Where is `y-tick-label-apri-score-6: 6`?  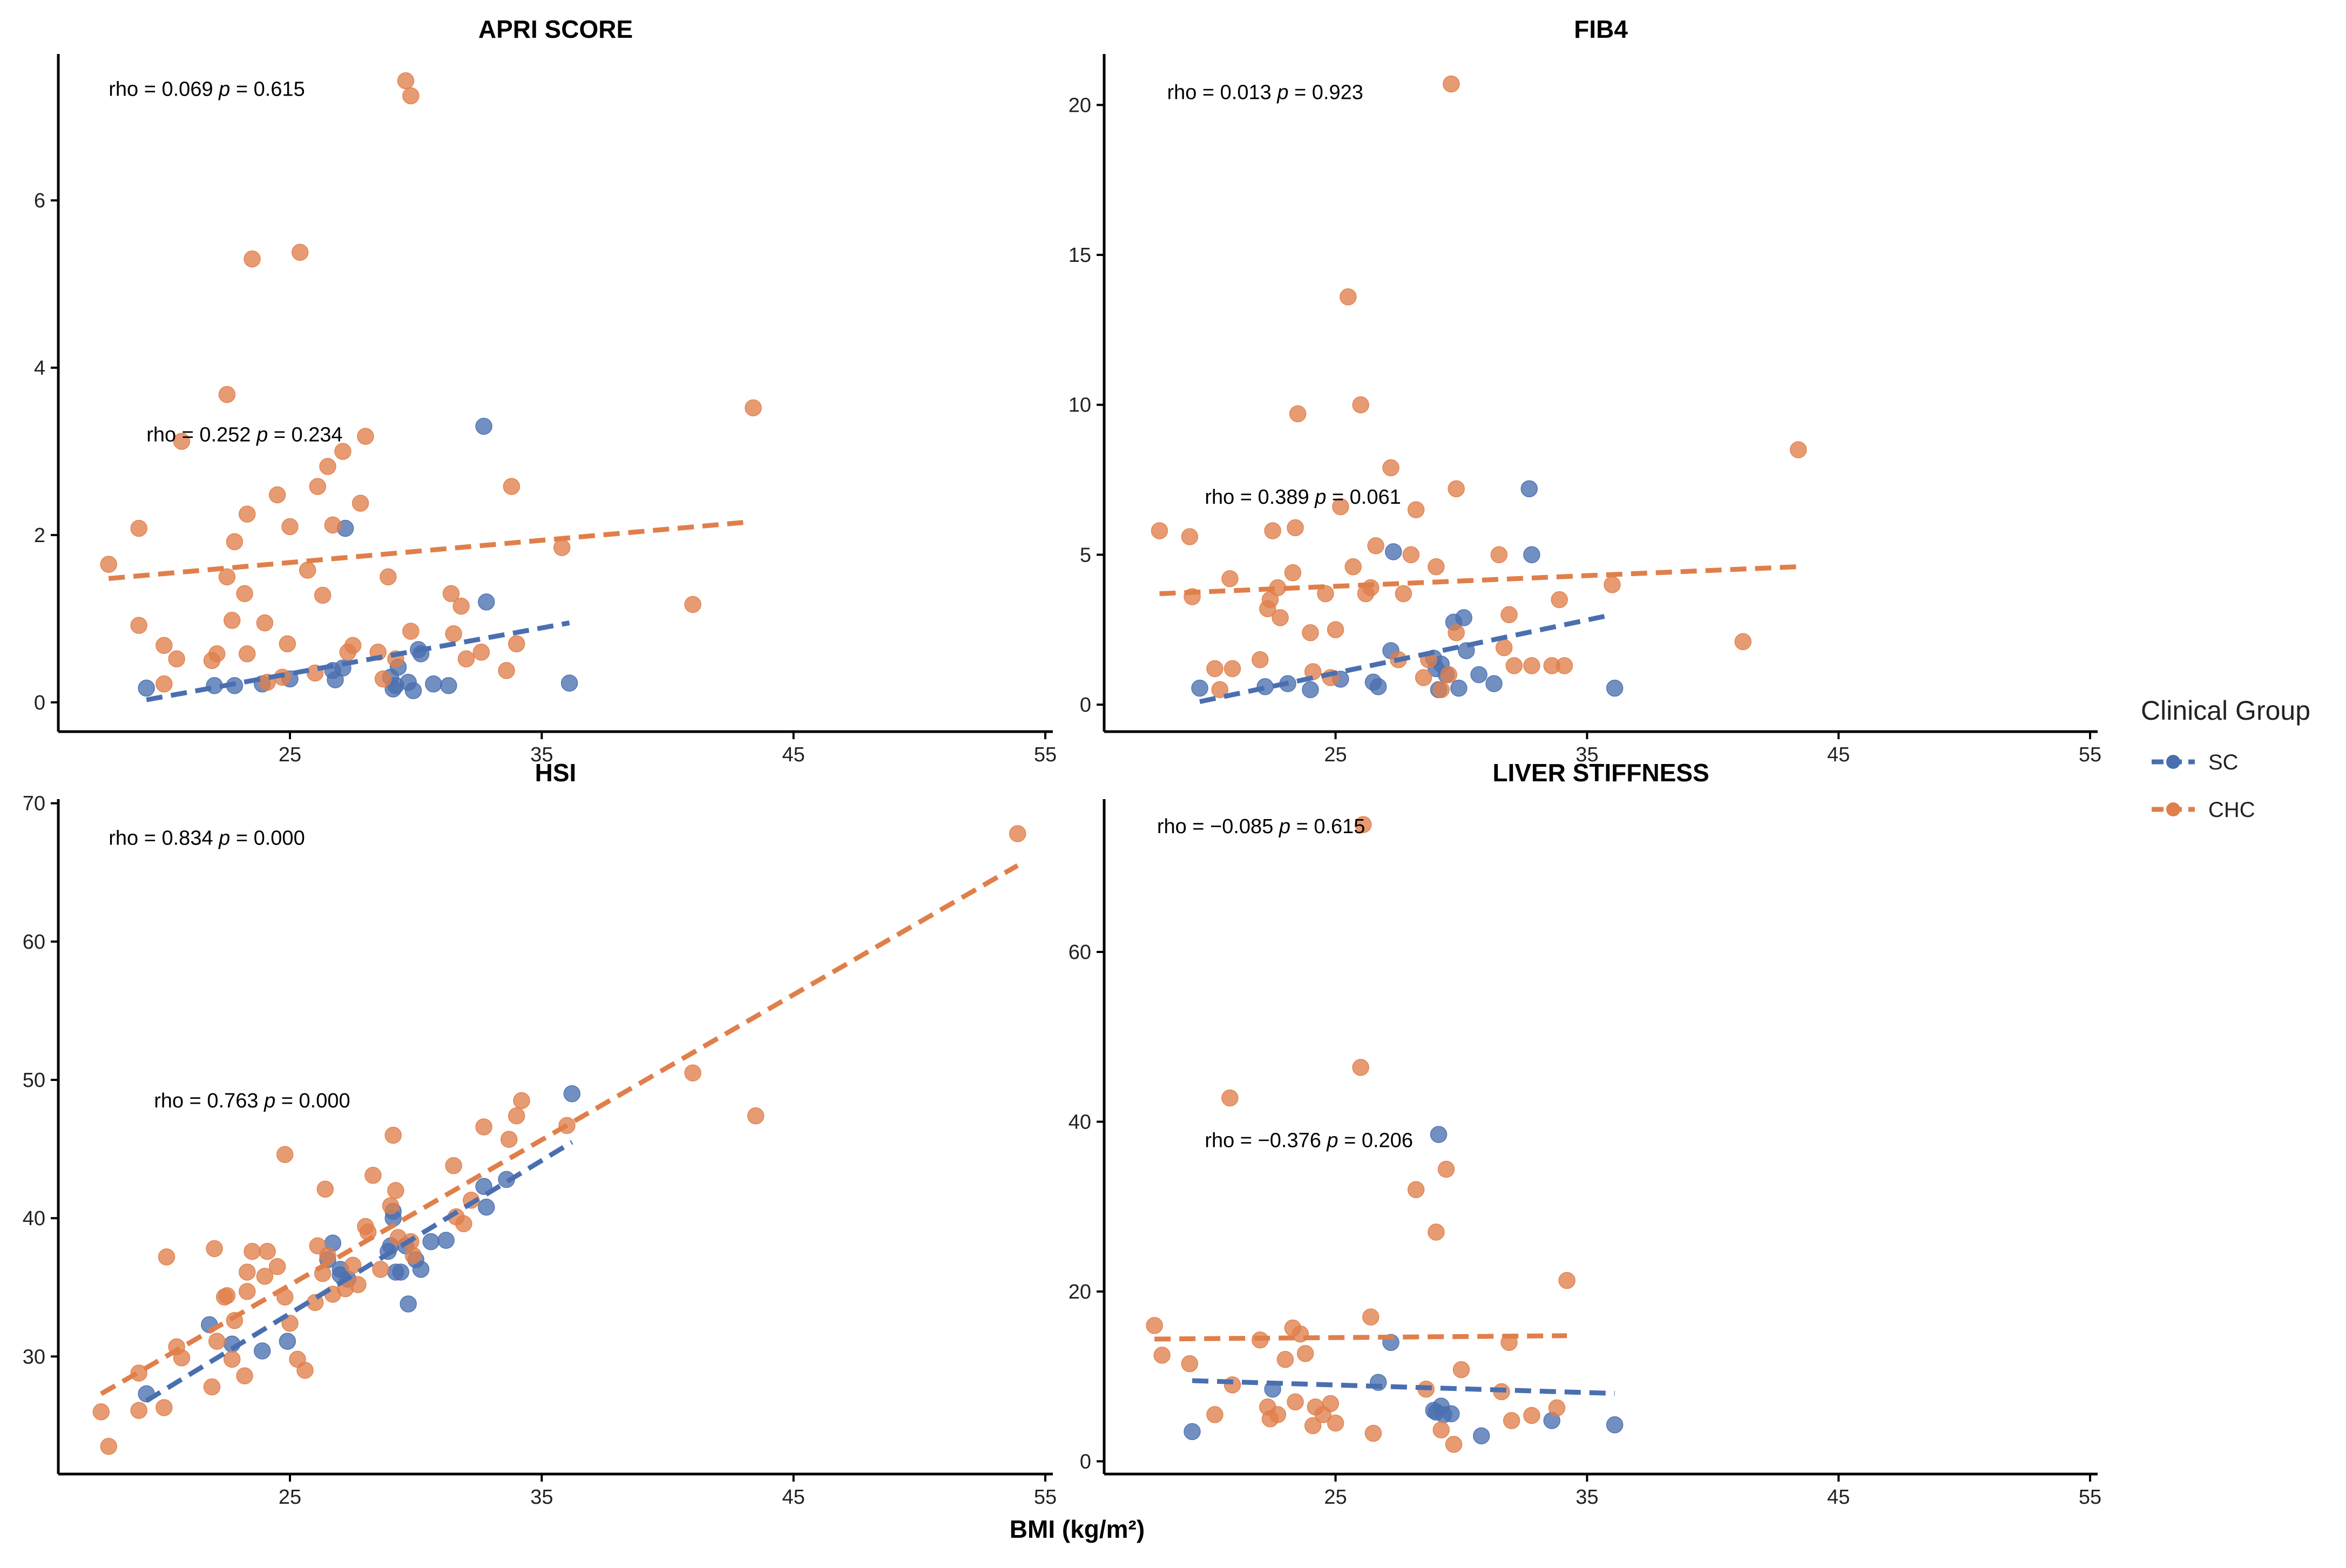 y-tick-label-apri-score-6: 6 is located at coordinates (40, 201).